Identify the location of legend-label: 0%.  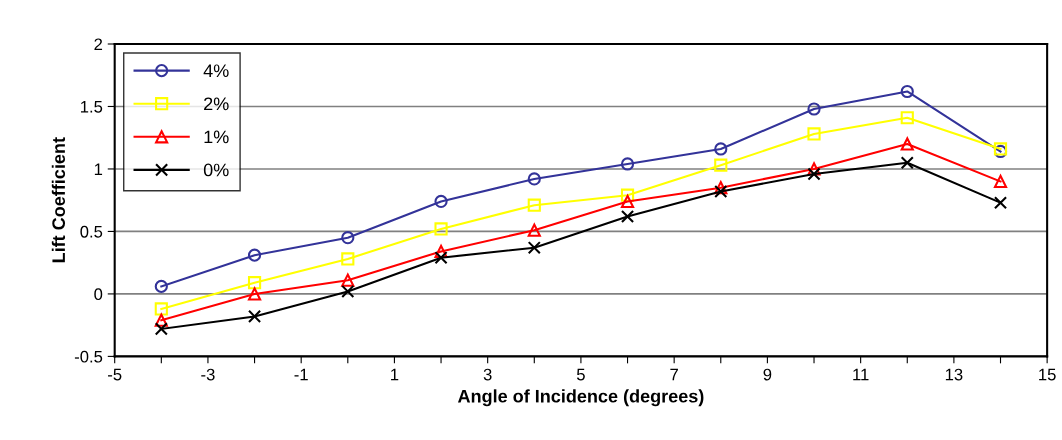
(216, 170).